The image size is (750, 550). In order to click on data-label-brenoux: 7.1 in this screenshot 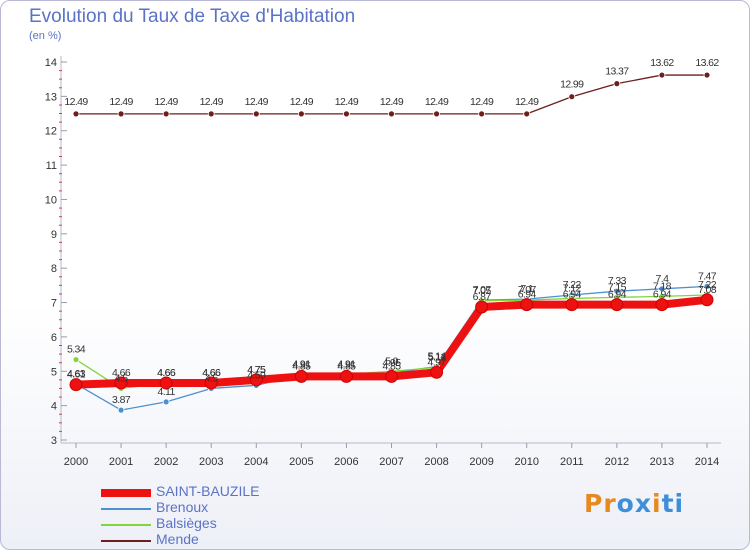, I will do `click(527, 289)`.